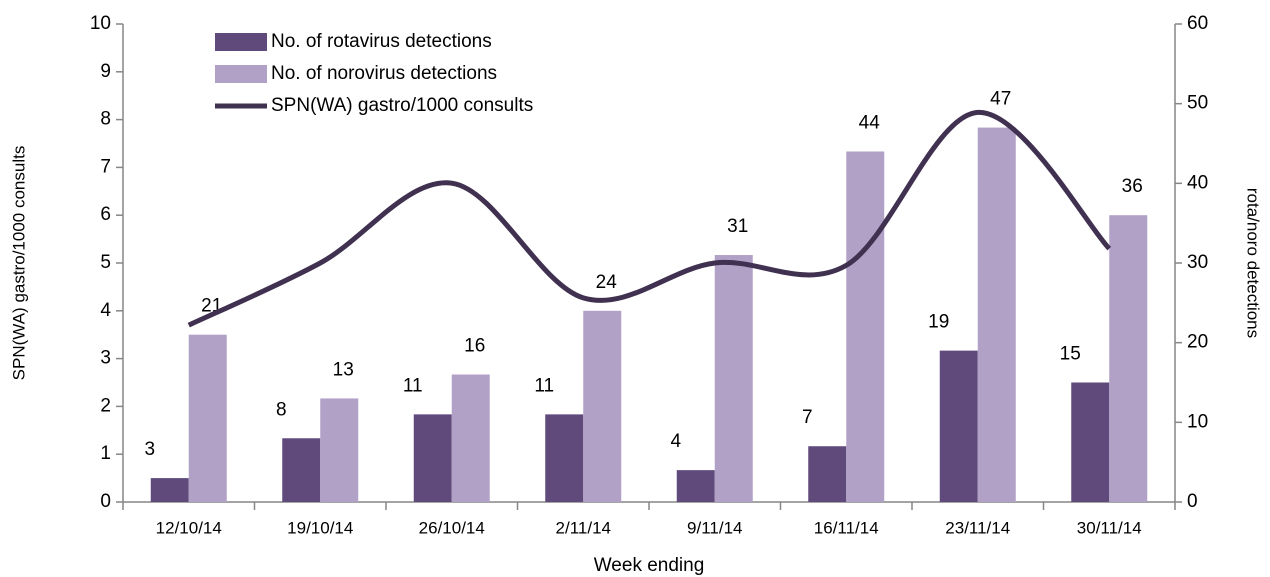  What do you see at coordinates (18, 263) in the screenshot?
I see `y-axis-label: SPN(WA) gastro/1000 consults` at bounding box center [18, 263].